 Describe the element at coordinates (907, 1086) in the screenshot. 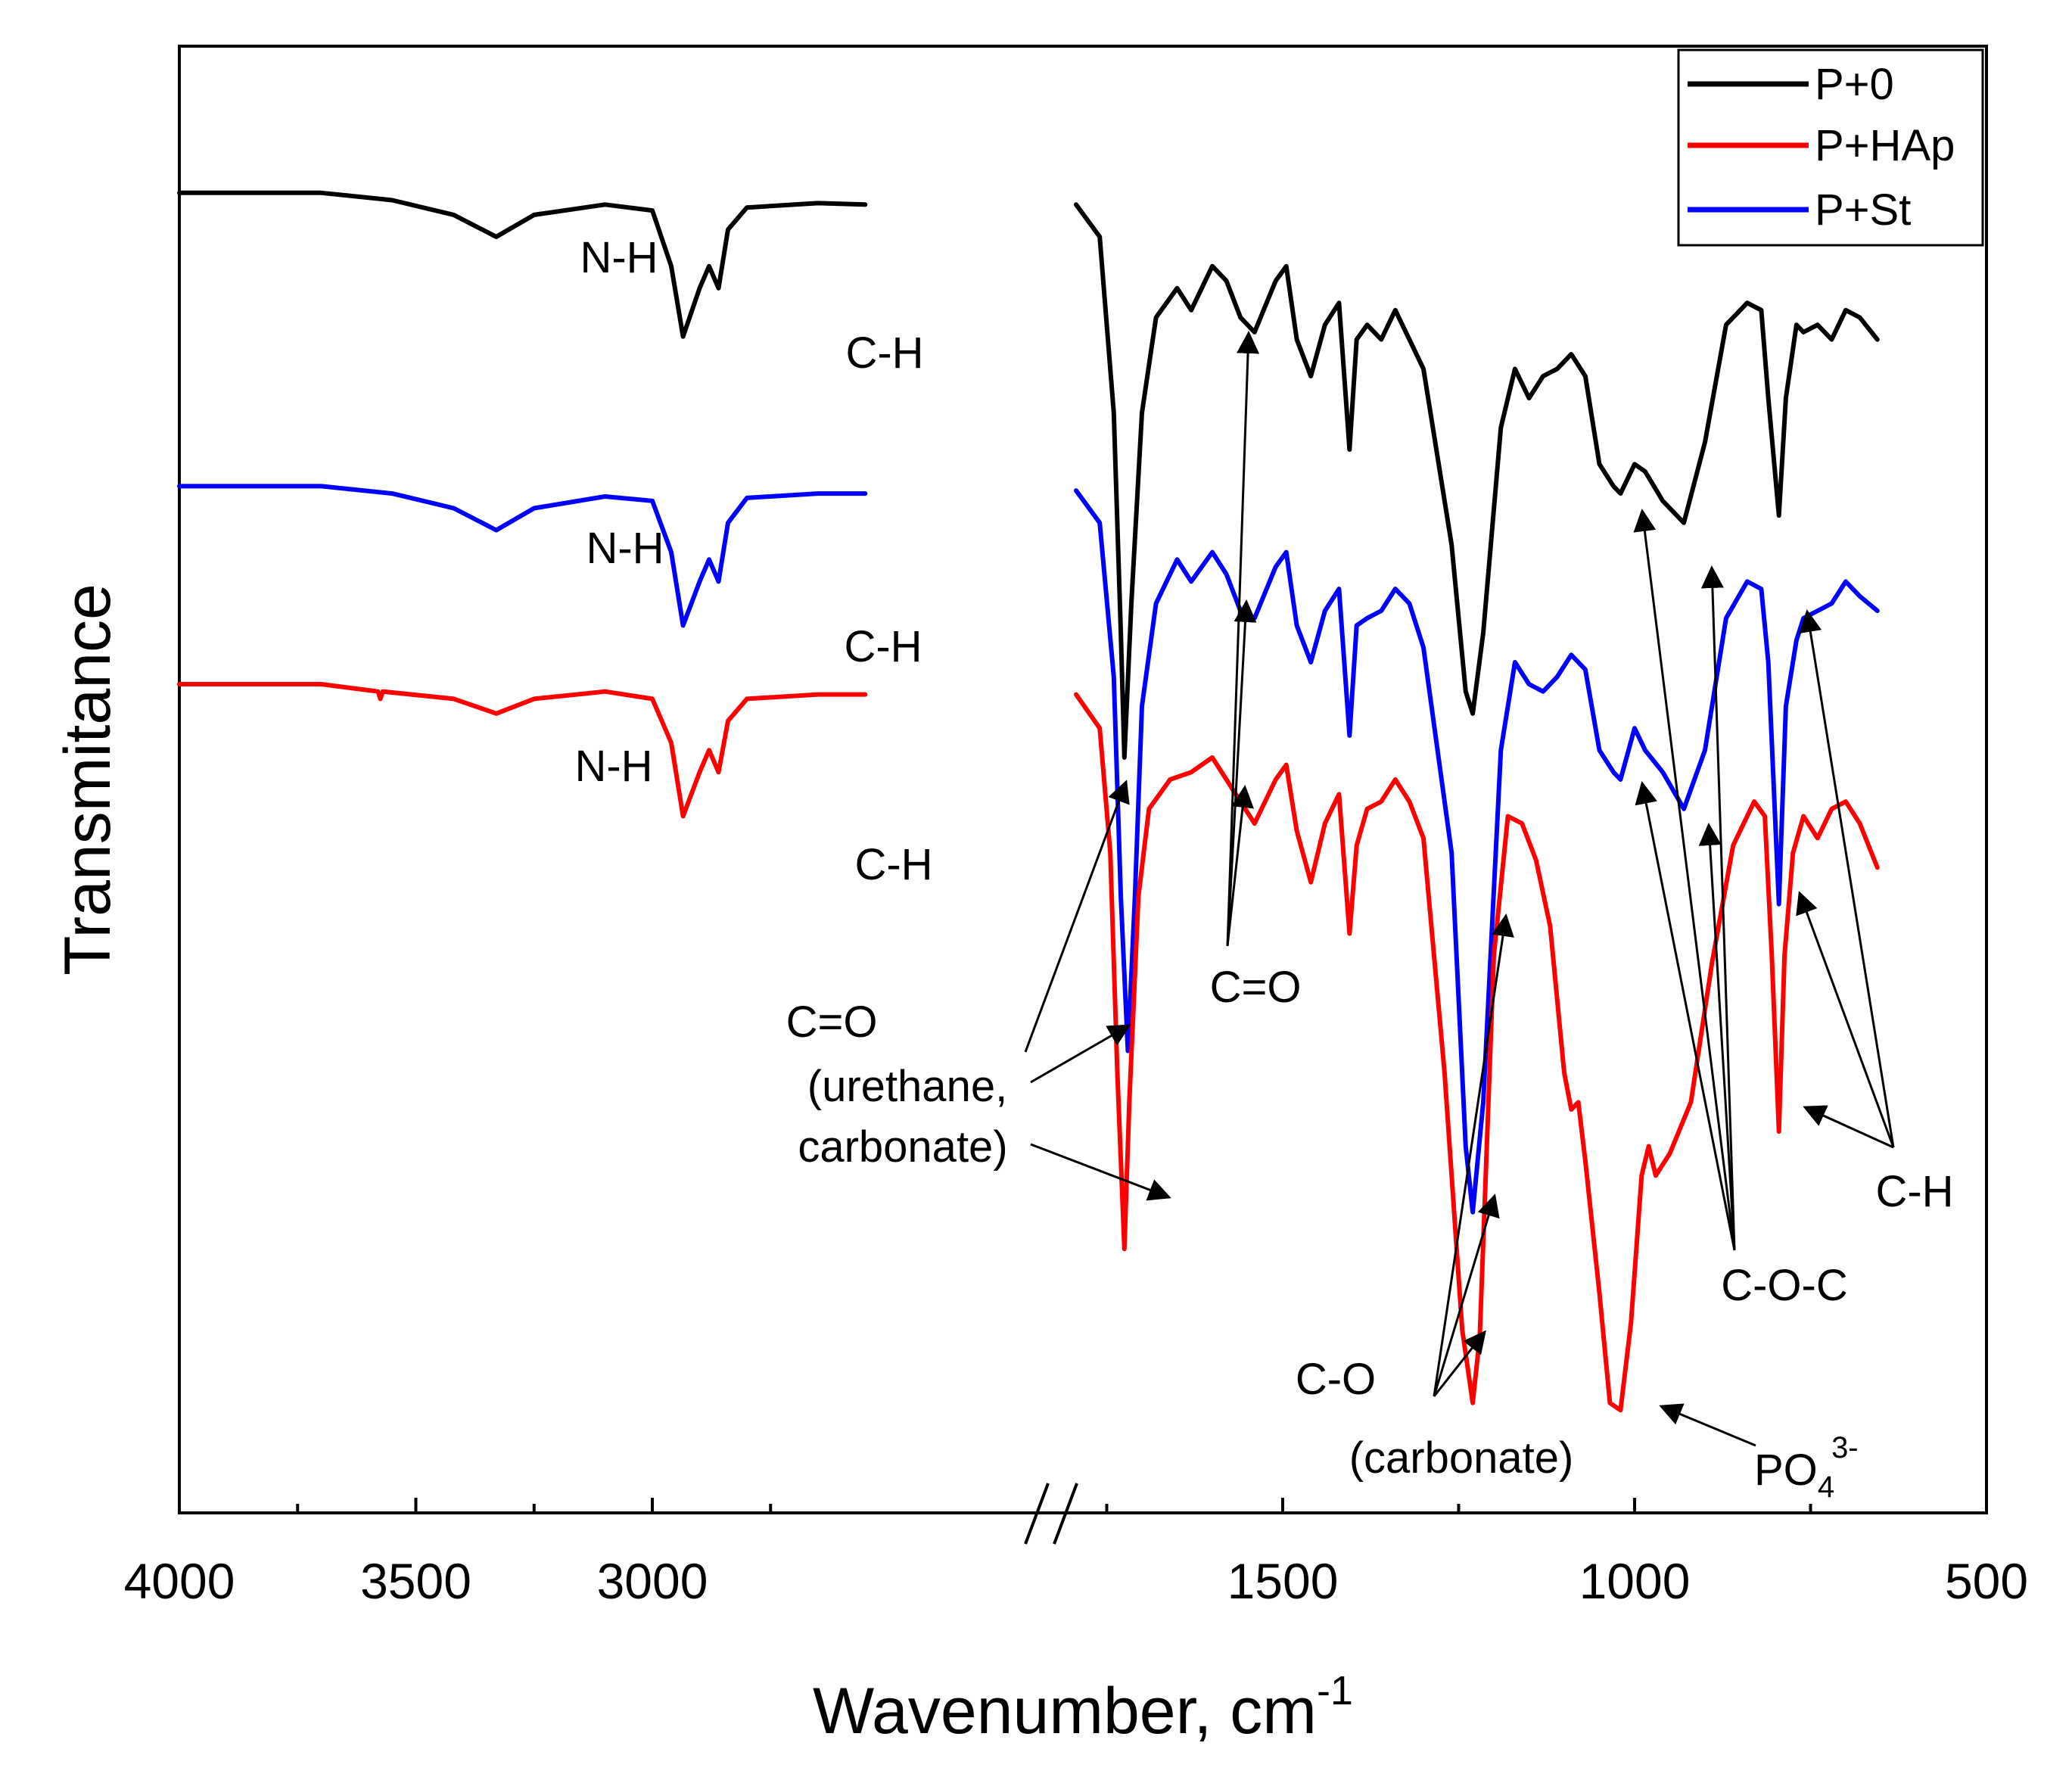

I see `anno-co-urethane-line2: (urethane,` at that location.